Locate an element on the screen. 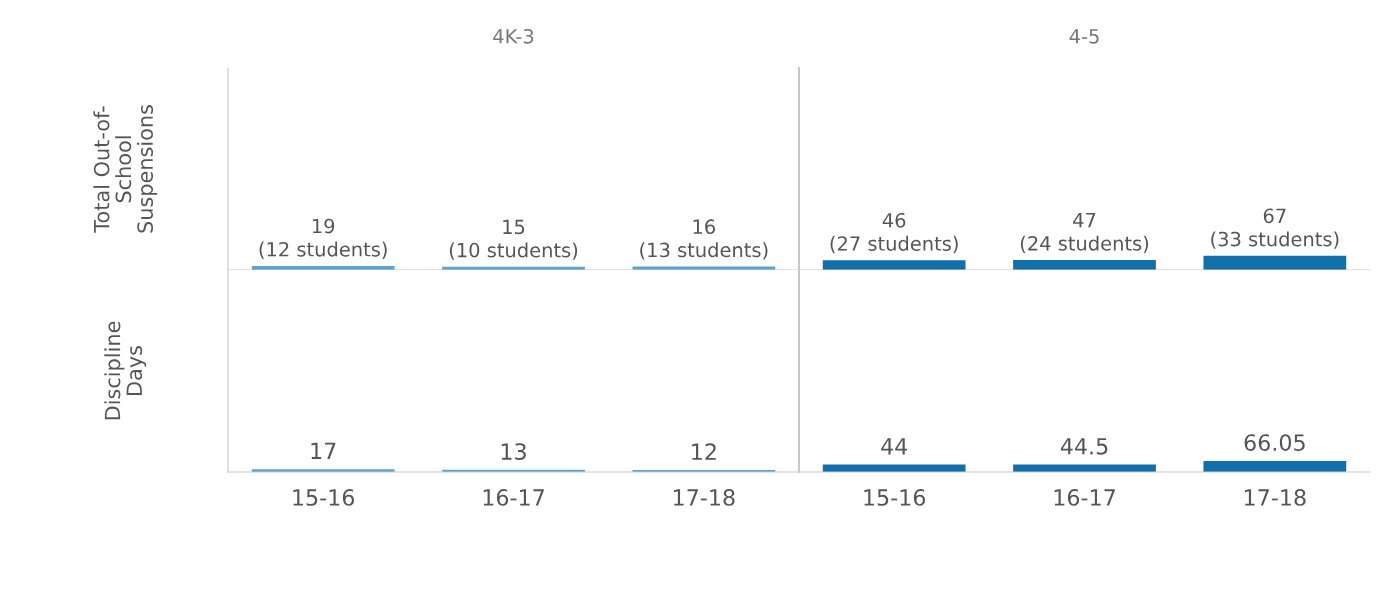 The image size is (1383, 594). data-label: 67 (33 students) is located at coordinates (1275, 228).